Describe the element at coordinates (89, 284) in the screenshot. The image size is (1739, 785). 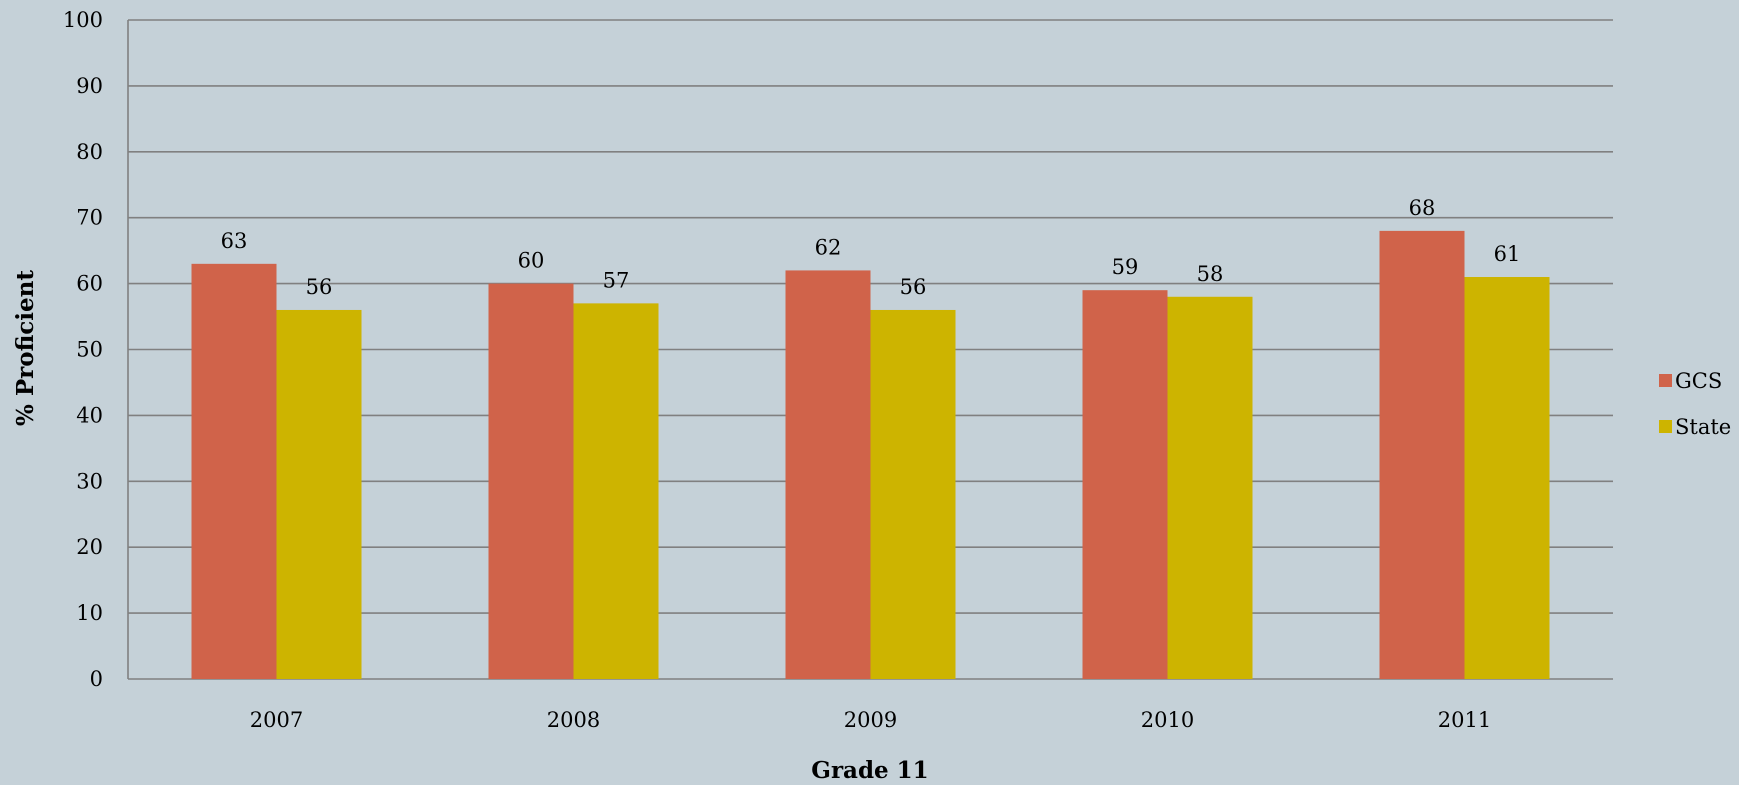
I see `y-tick-label: 60` at that location.